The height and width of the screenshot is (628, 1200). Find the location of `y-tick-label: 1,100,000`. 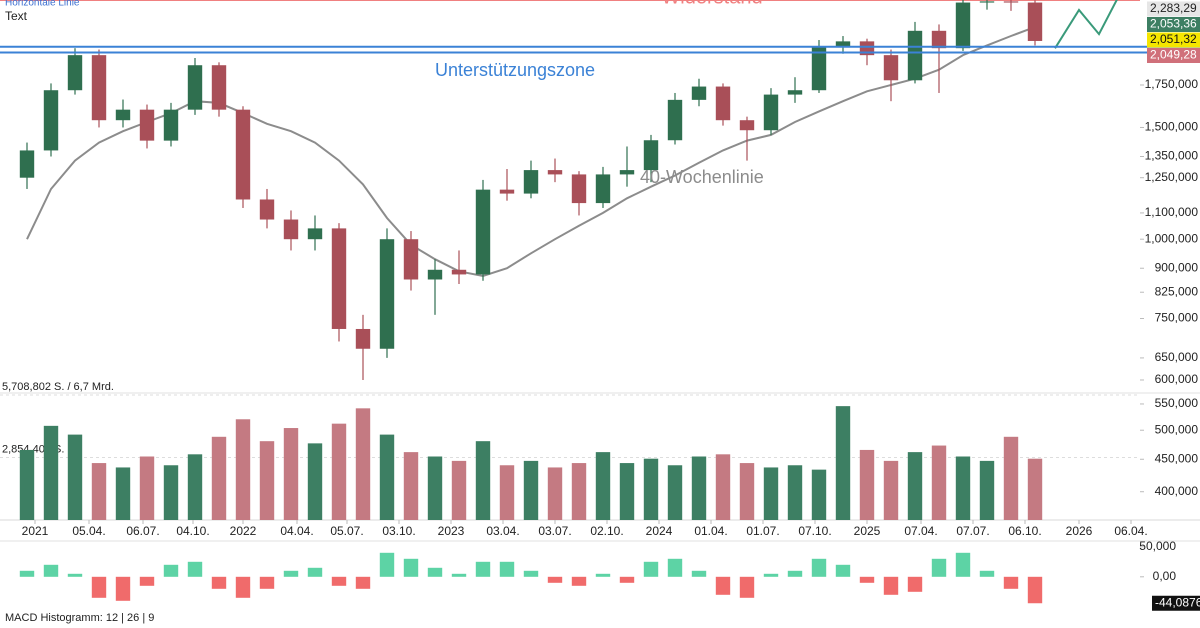

y-tick-label: 1,100,000 is located at coordinates (1172, 212).